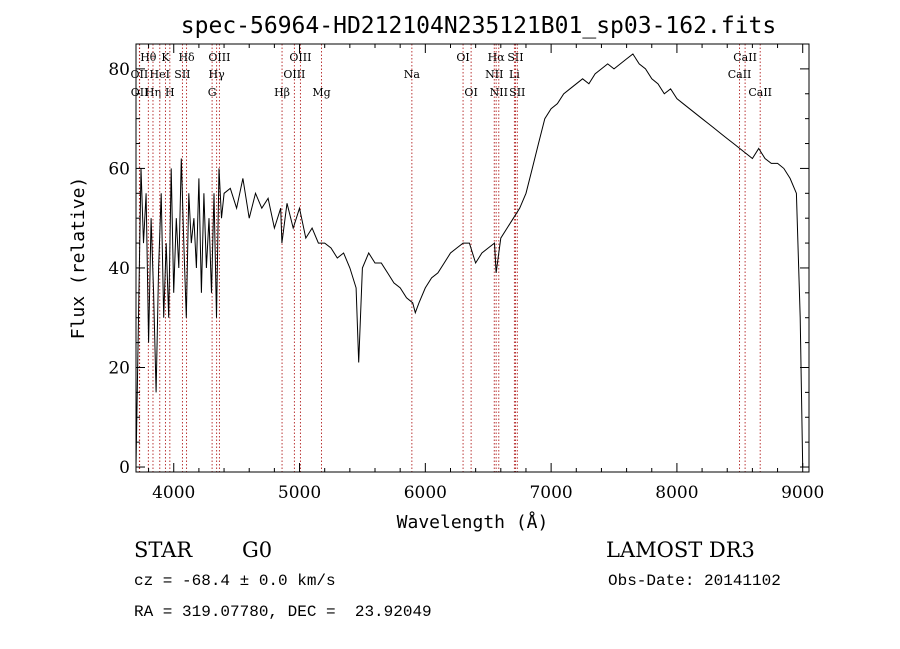  What do you see at coordinates (514, 74) in the screenshot?
I see `line-marker-label: Li` at bounding box center [514, 74].